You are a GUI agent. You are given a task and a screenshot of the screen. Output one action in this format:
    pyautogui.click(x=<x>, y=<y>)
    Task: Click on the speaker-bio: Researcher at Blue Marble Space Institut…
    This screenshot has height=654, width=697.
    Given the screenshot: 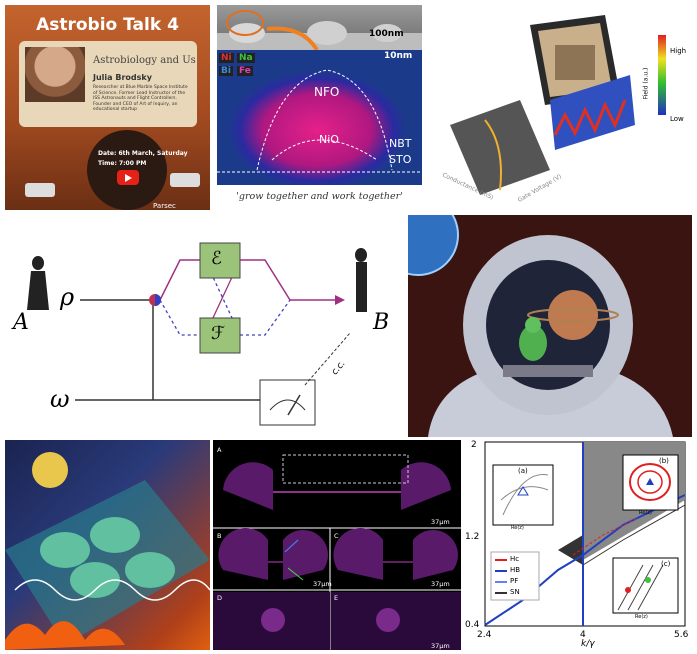 What is the action you would take?
    pyautogui.click(x=140, y=98)
    